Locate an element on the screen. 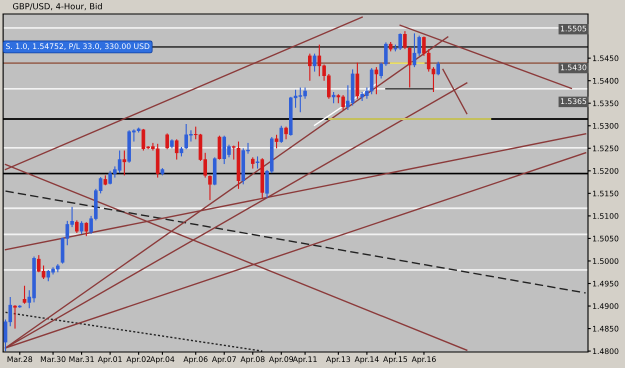 The height and width of the screenshot is (368, 625). chart-title: GBP/USD, 4-Hour, Bid is located at coordinates (57, 6).